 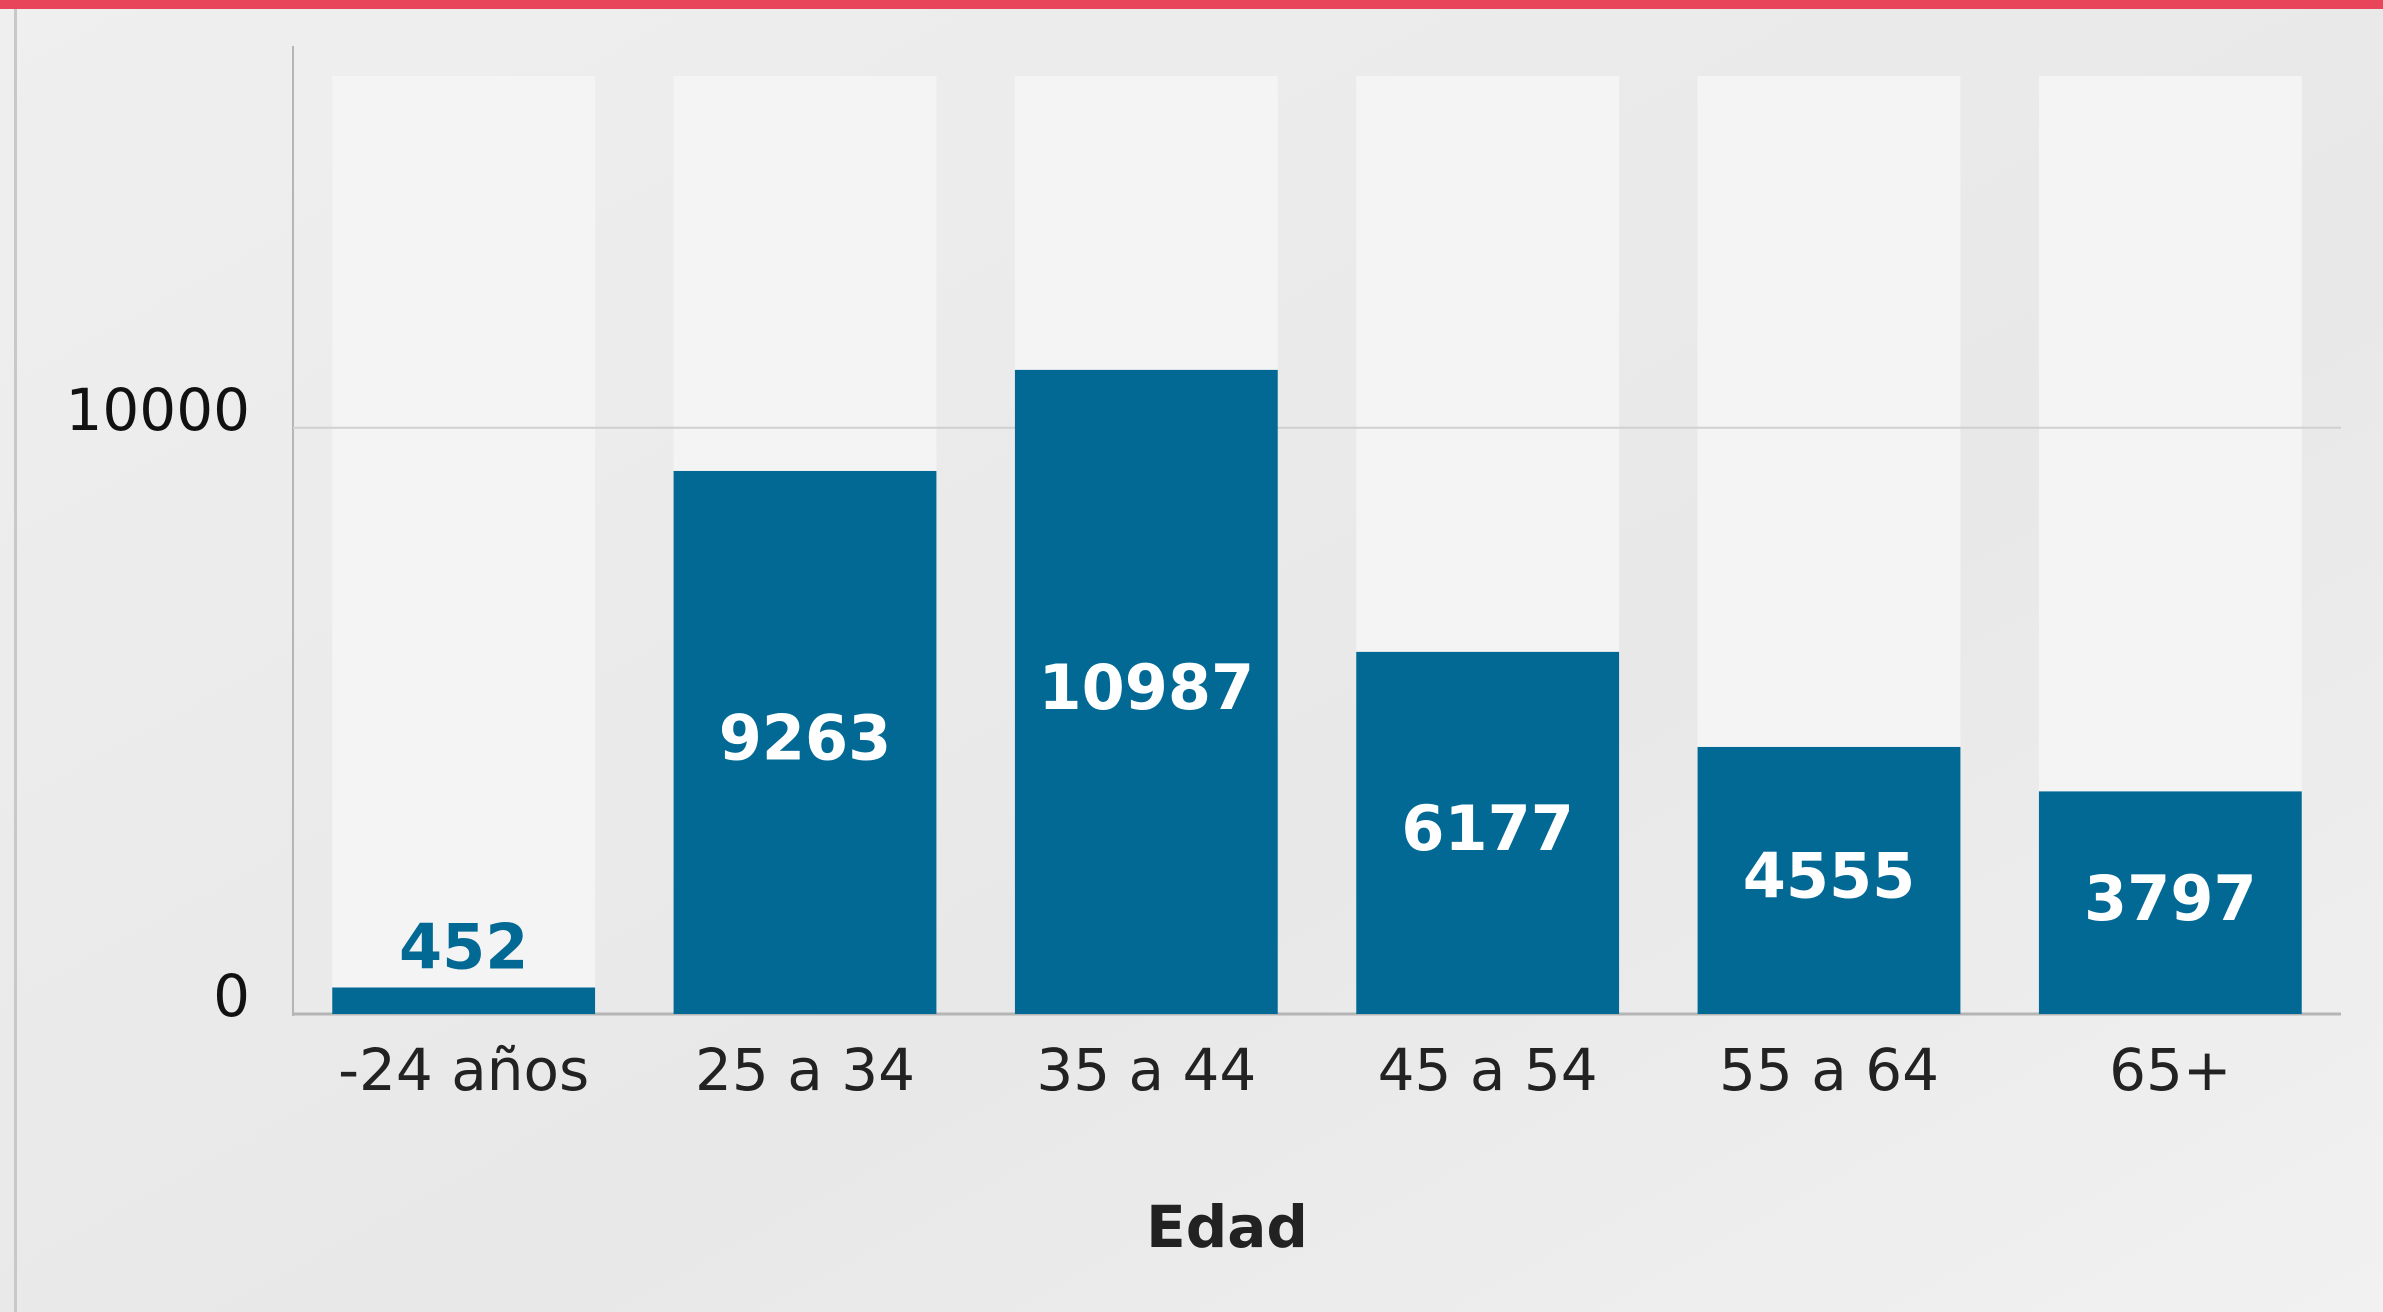 What do you see at coordinates (1146, 1070) in the screenshot?
I see `x-tick-label: 35 a 44` at bounding box center [1146, 1070].